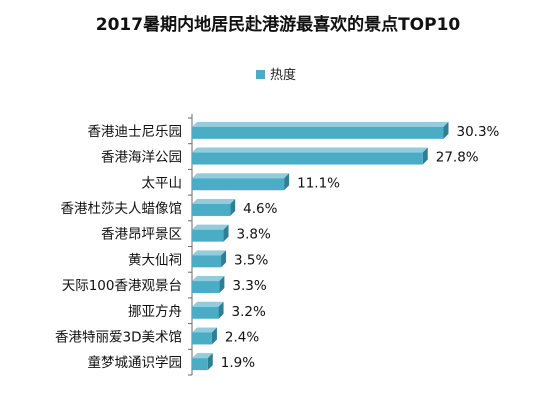 Image resolution: width=556 pixels, height=400 pixels. Describe the element at coordinates (155, 312) in the screenshot. I see `category-label: 挪亚方舟` at that location.